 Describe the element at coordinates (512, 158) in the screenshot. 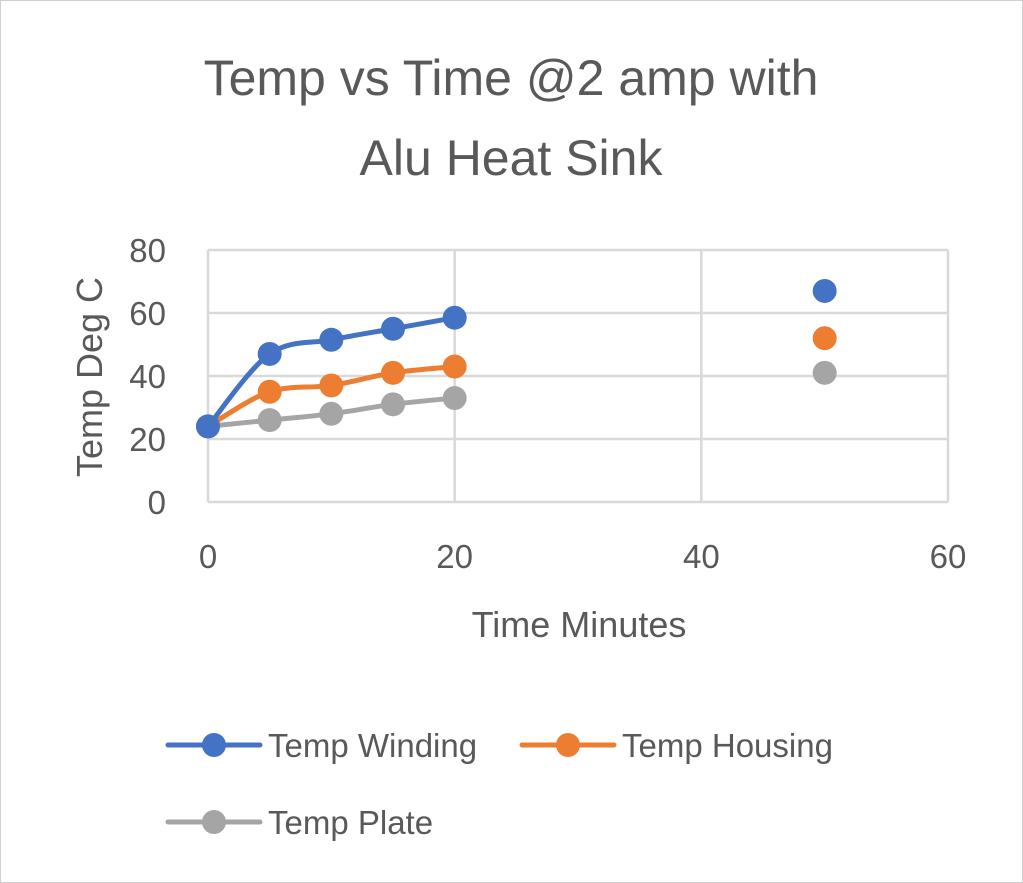

I see `chart-title-line-2: Alu Heat Sink` at that location.